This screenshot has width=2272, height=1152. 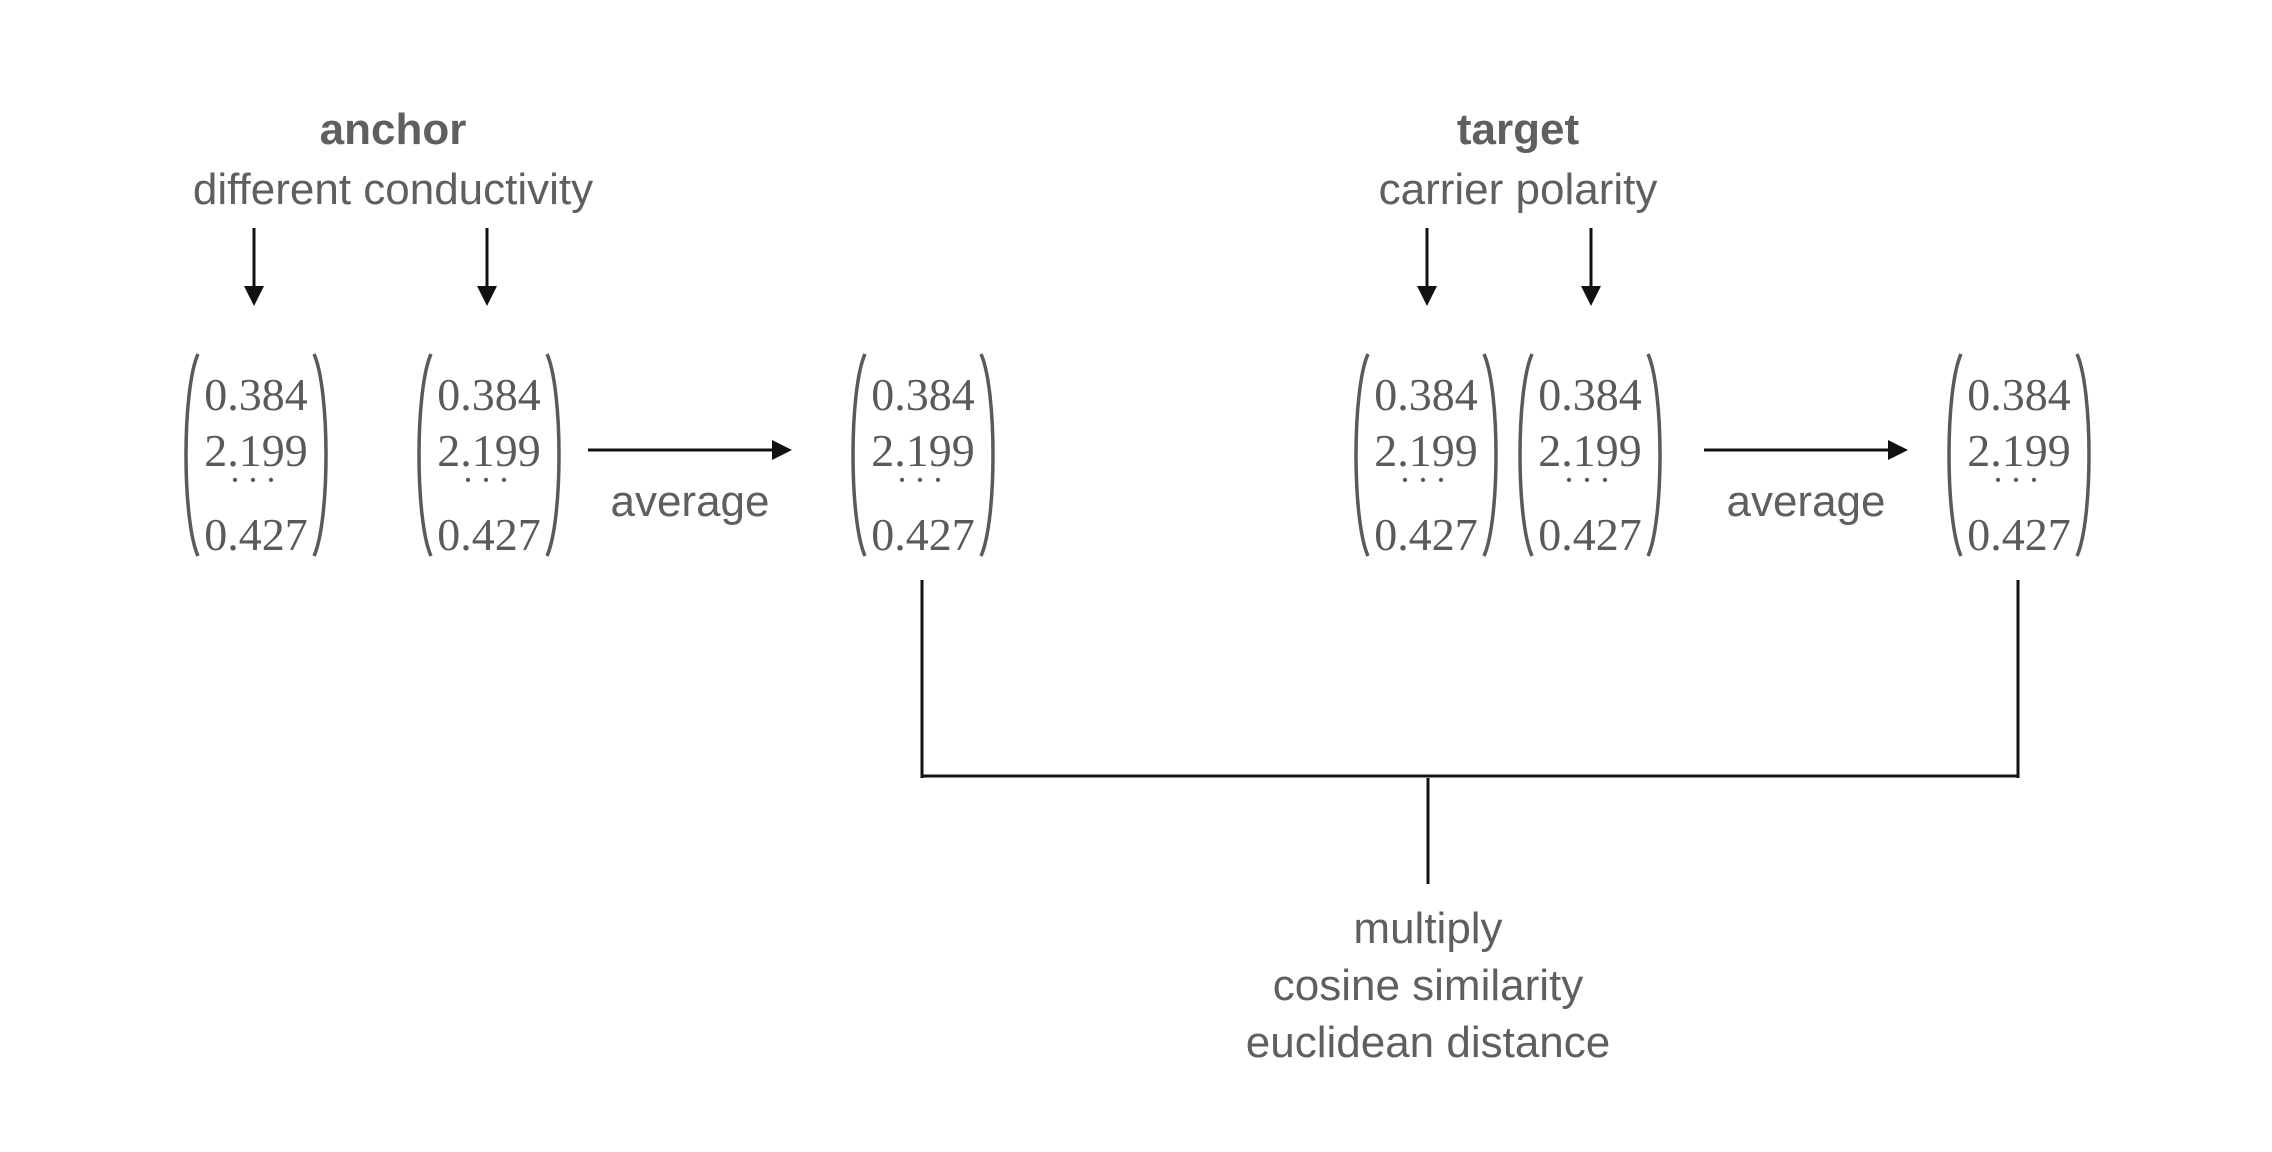 What do you see at coordinates (393, 190) in the screenshot?
I see `anchor-words: different conductivity` at bounding box center [393, 190].